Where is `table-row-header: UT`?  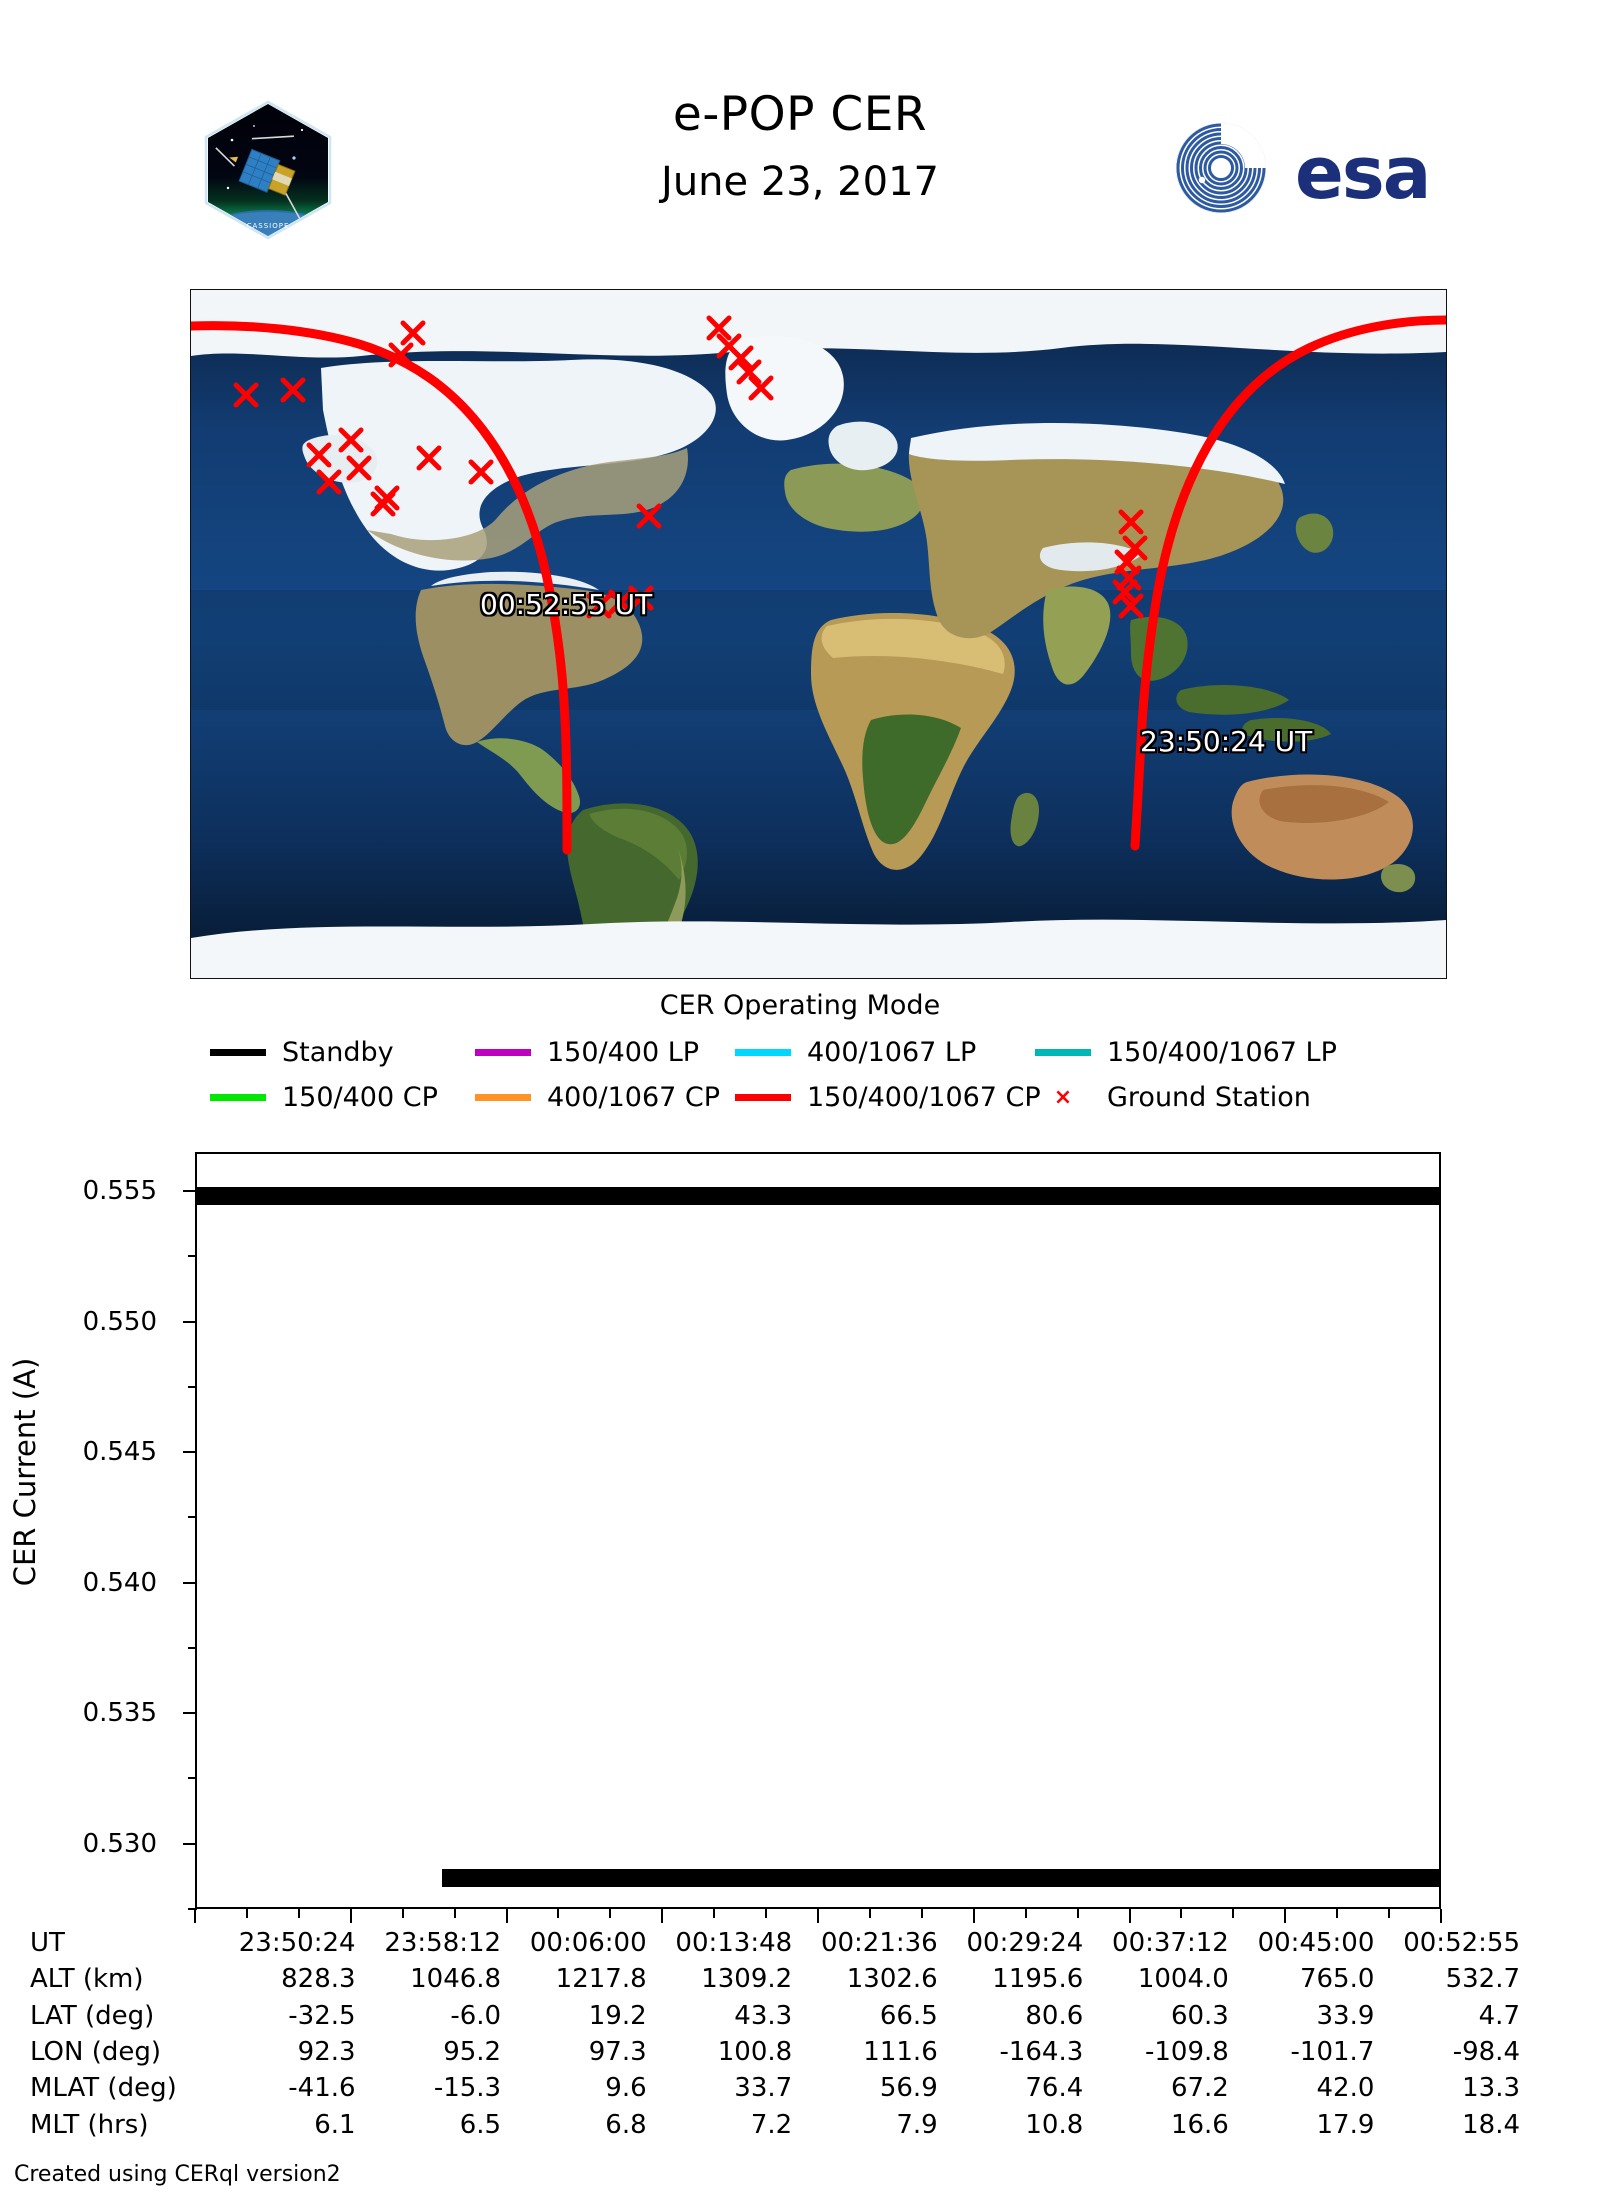
table-row-header: UT is located at coordinates (47, 1943).